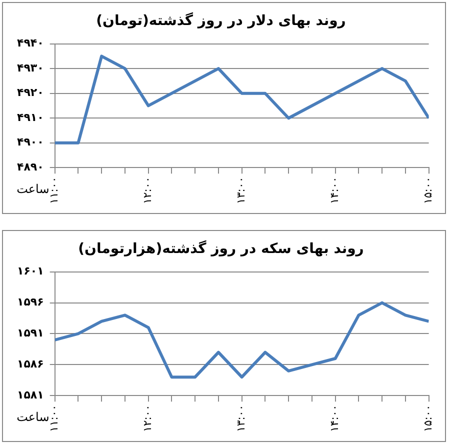 Image resolution: width=450 pixels, height=448 pixels. What do you see at coordinates (30, 333) in the screenshot?
I see `y-tick-label: ۱۵۹۱` at bounding box center [30, 333].